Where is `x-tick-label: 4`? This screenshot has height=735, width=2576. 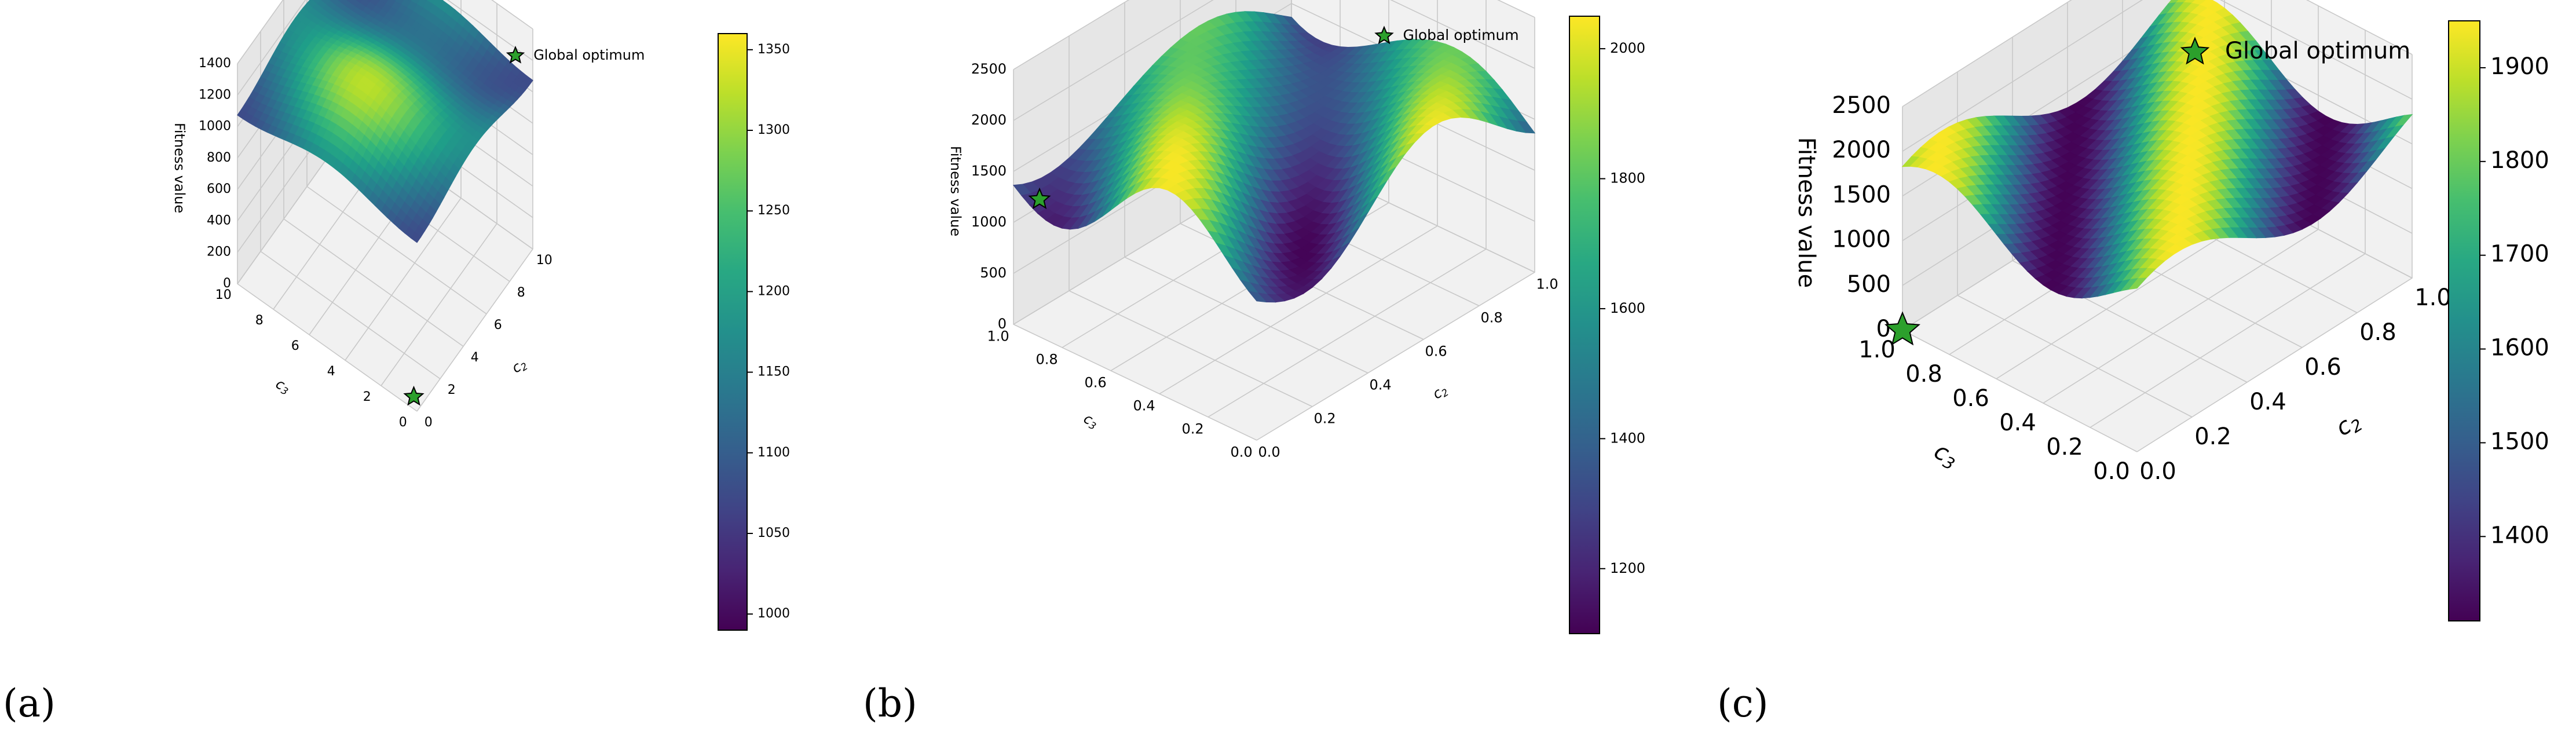 x-tick-label: 4 is located at coordinates (475, 357).